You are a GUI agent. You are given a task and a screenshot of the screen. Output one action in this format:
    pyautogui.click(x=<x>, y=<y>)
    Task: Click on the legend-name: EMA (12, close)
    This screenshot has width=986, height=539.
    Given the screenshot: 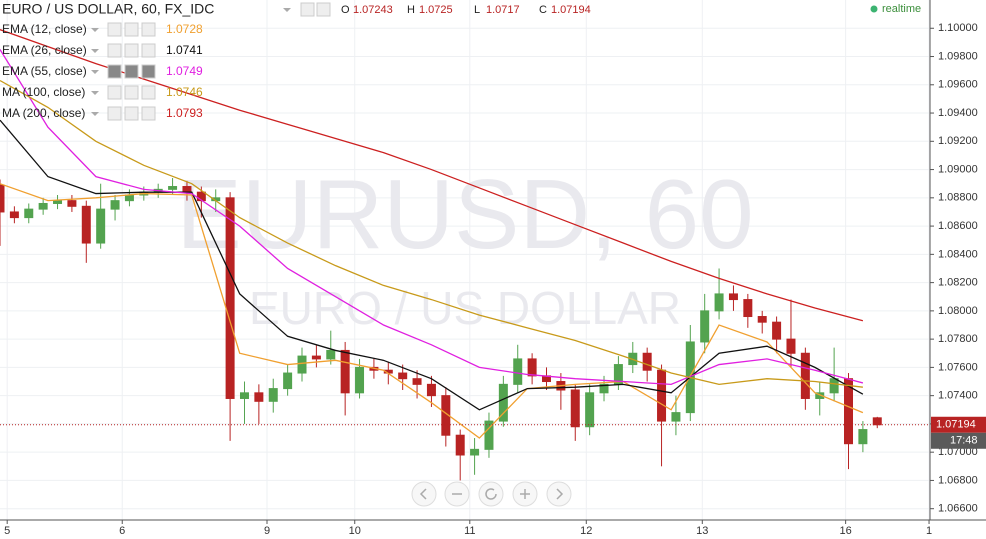 What is the action you would take?
    pyautogui.click(x=44, y=29)
    